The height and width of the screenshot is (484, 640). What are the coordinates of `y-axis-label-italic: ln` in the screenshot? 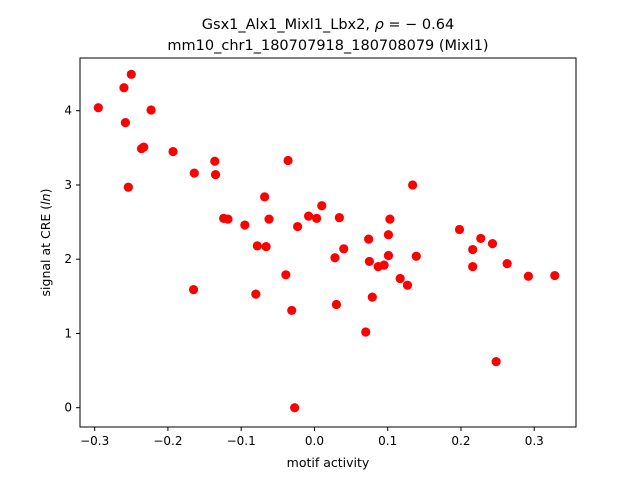 It's located at (45, 198).